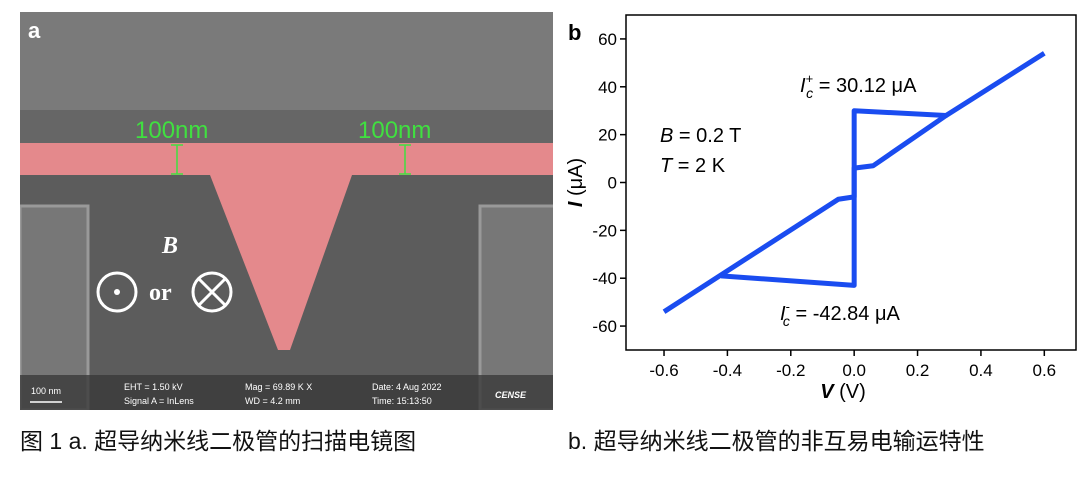  I want to click on caption-b: b. 超导纳米线二极管的非互易电输运特性, so click(776, 441).